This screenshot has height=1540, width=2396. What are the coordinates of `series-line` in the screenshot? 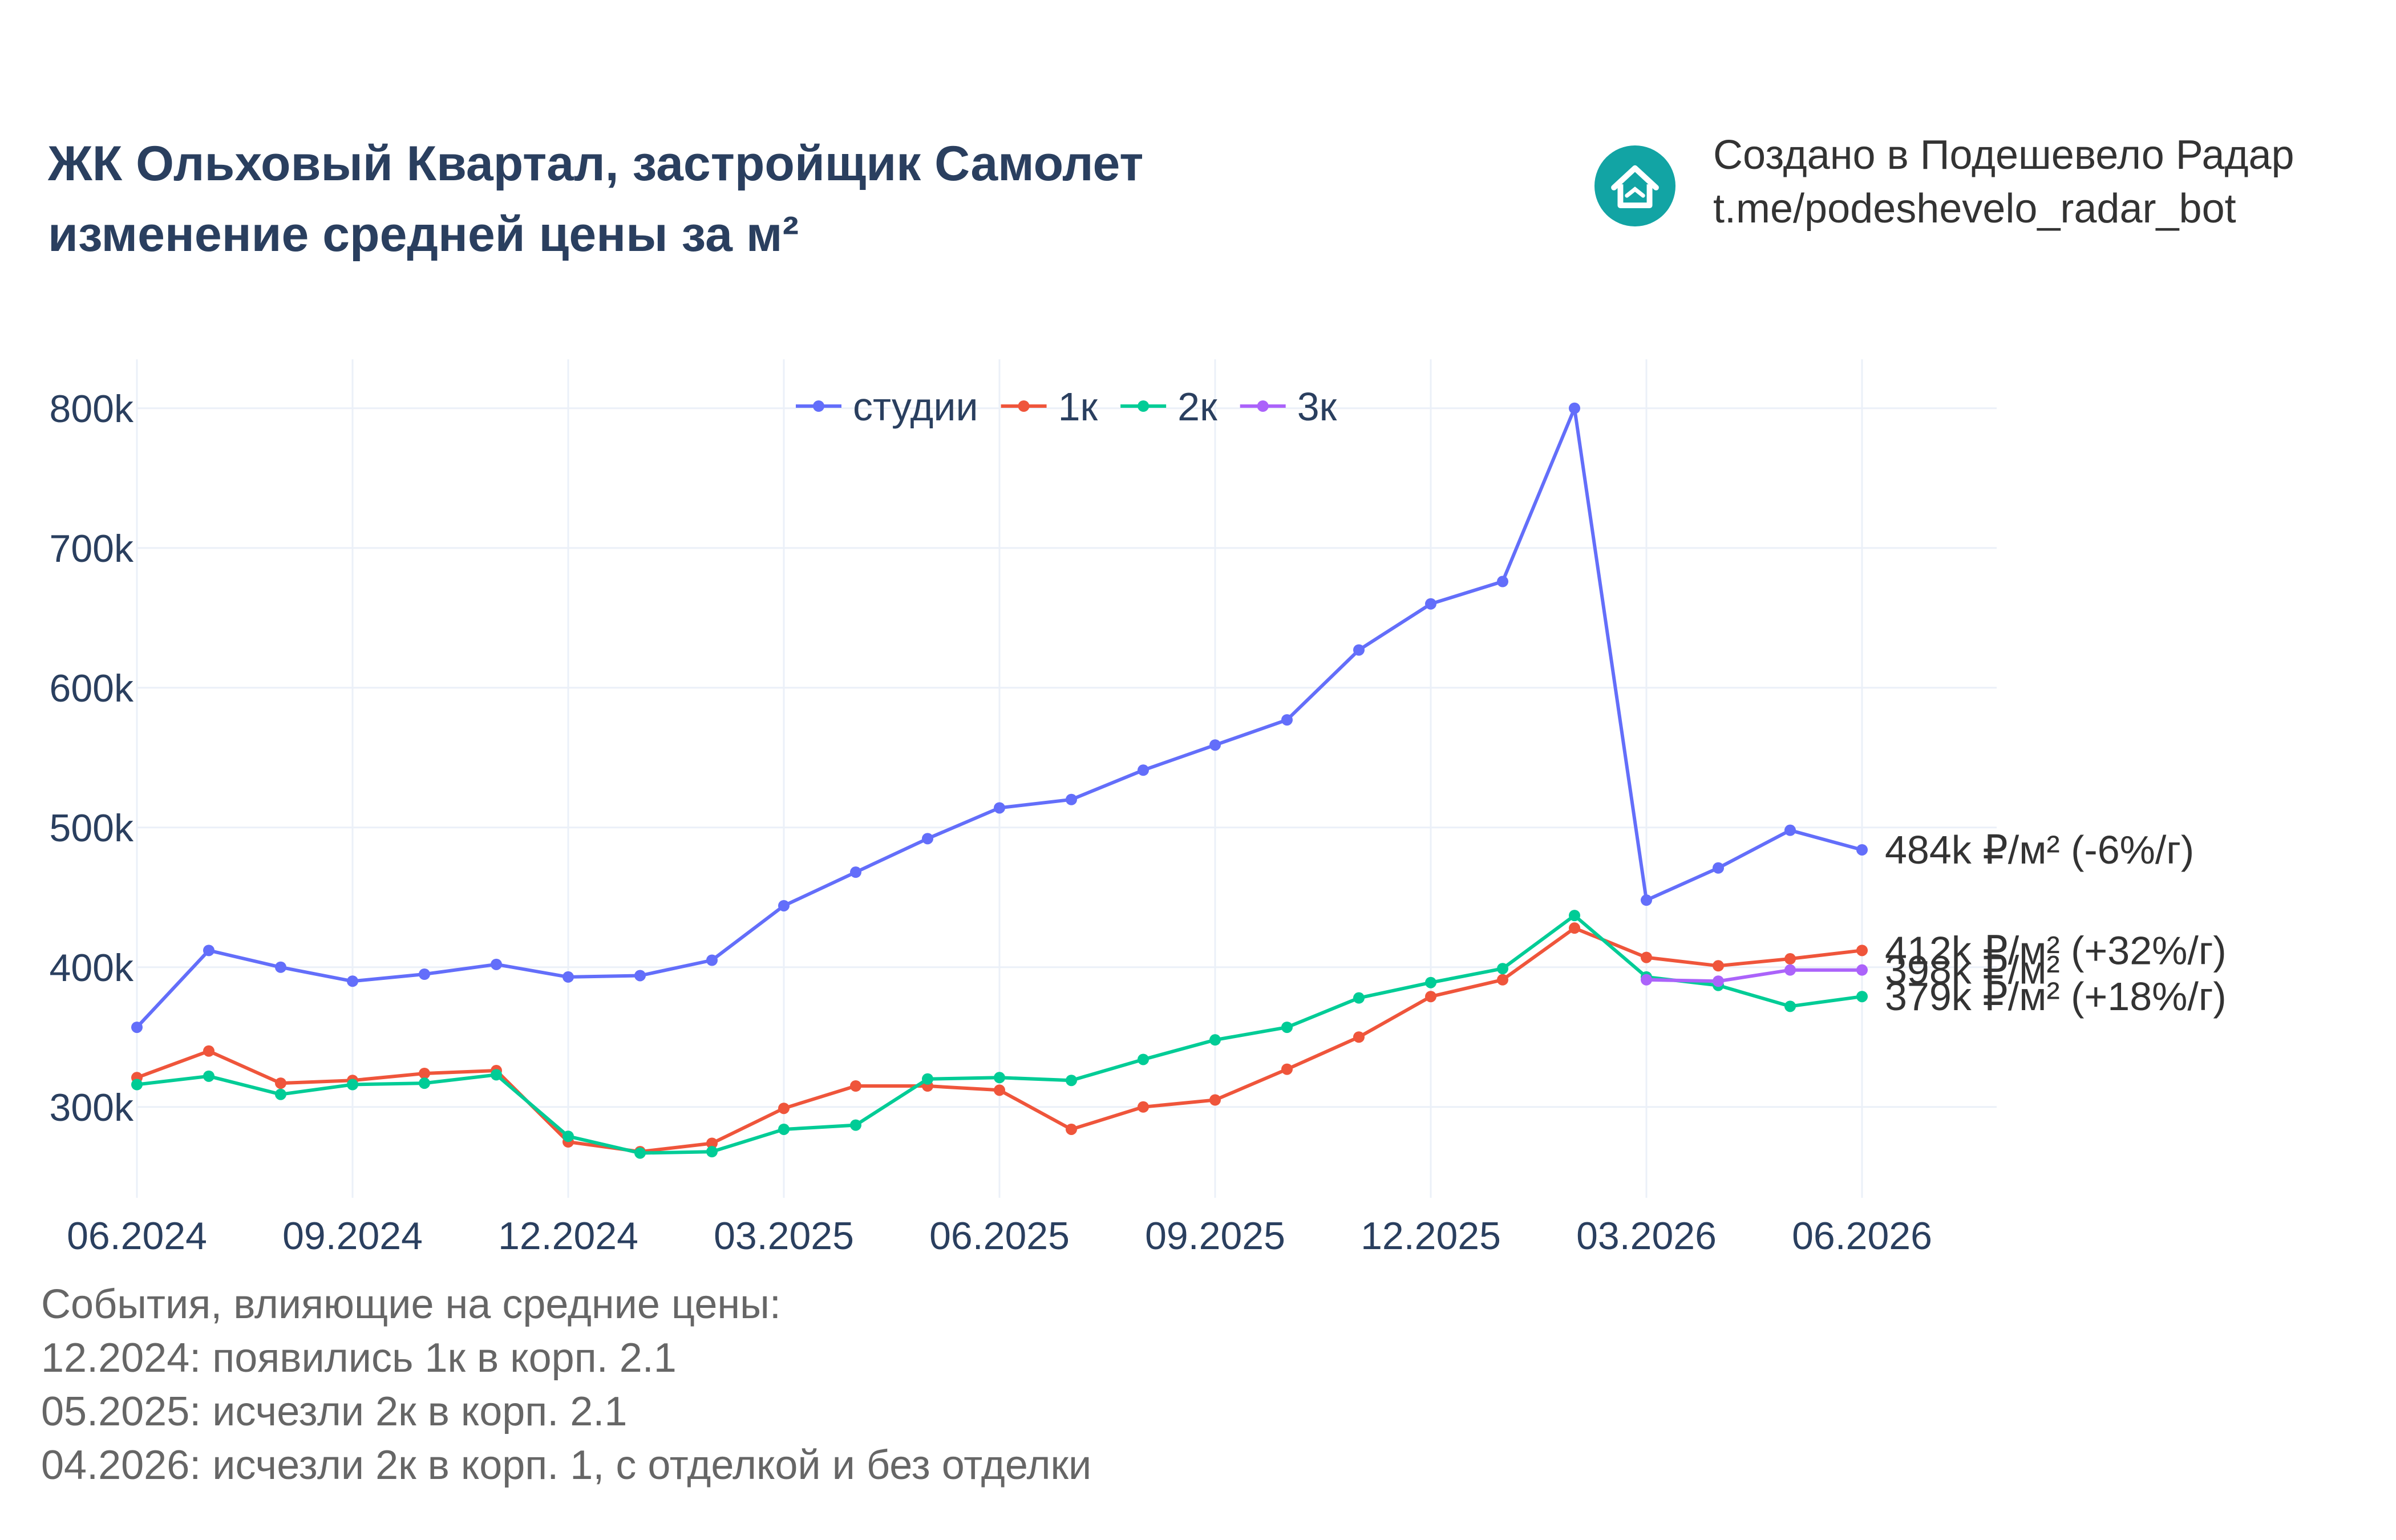 It's located at (1754, 976).